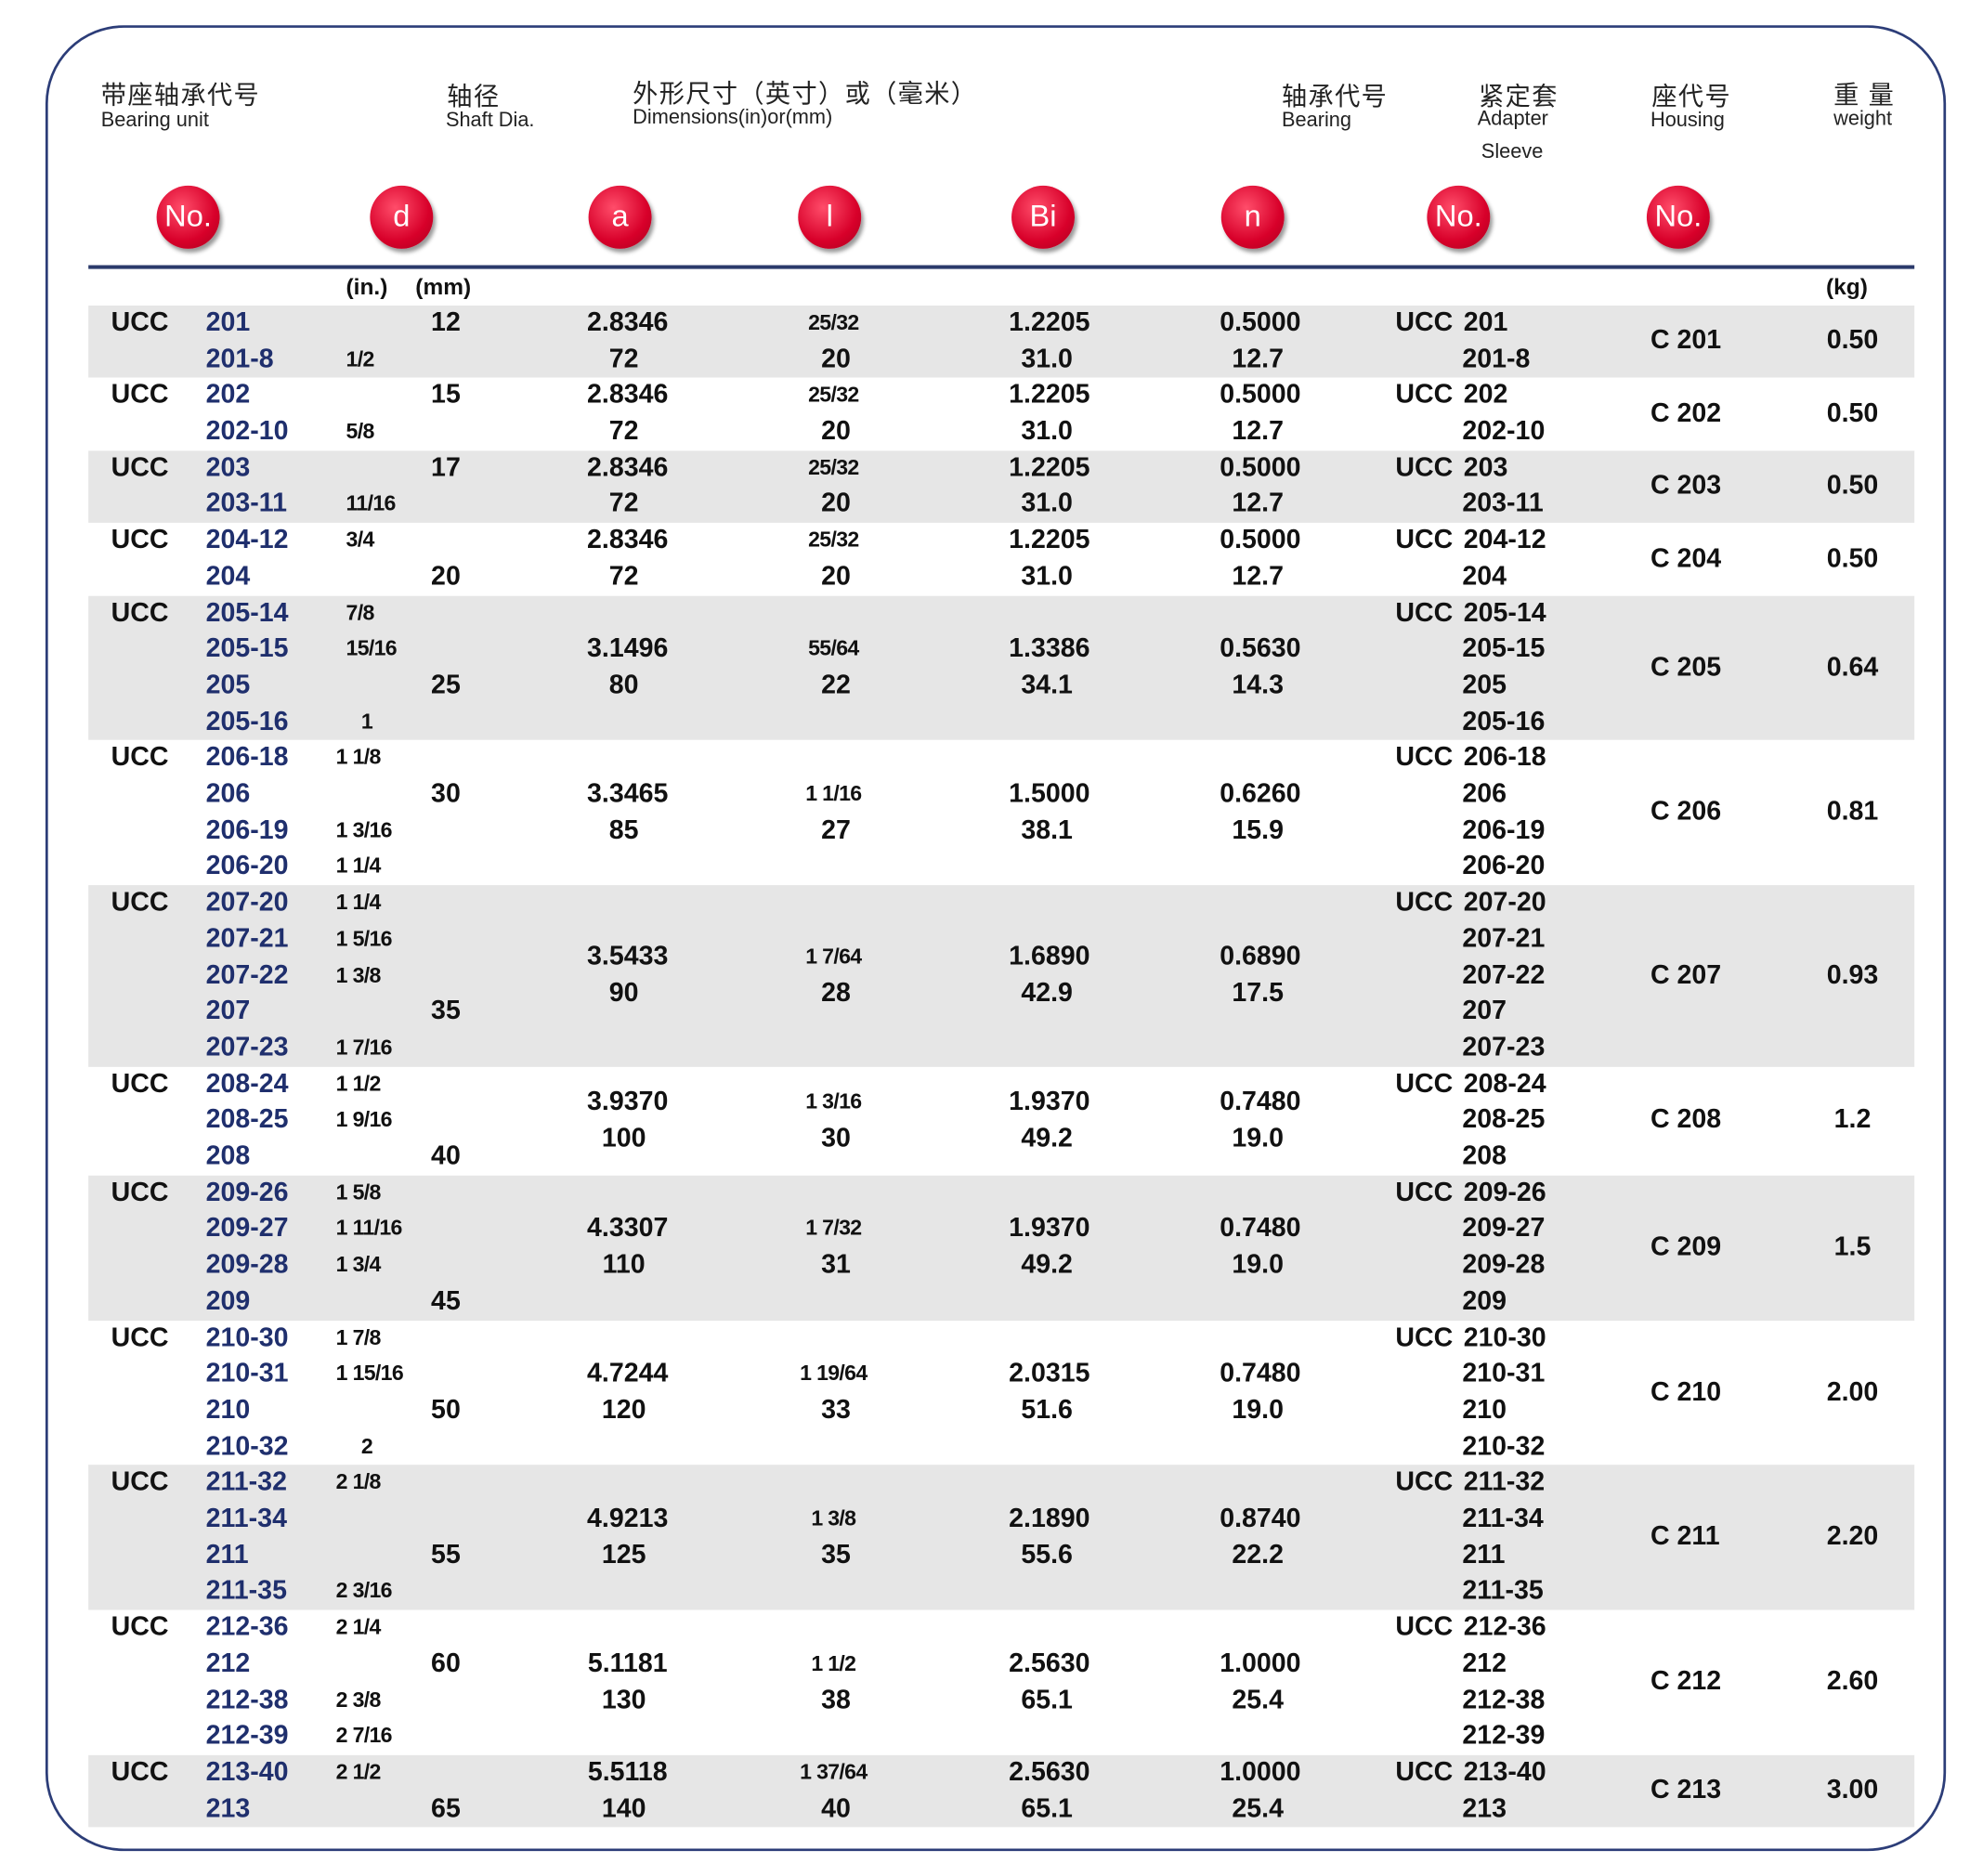 The height and width of the screenshot is (1876, 1970). What do you see at coordinates (247, 1084) in the screenshot?
I see `bearing-unit-code: 208-24` at bounding box center [247, 1084].